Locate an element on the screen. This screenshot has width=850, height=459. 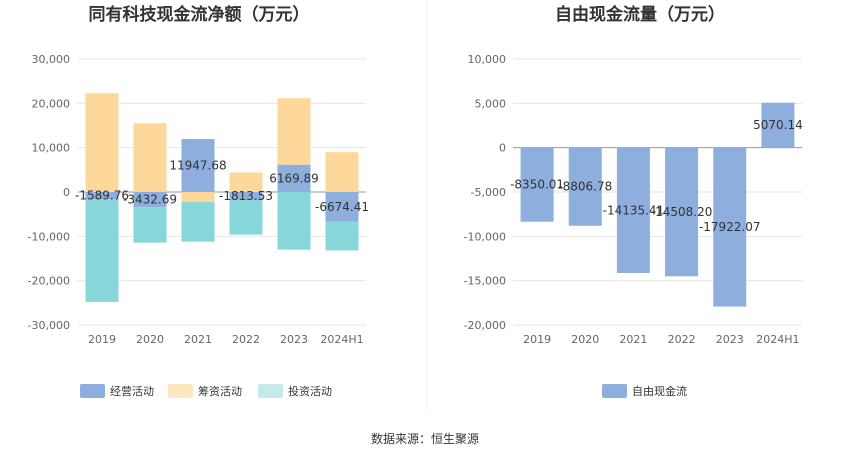
left-x-tick-label: 2019 is located at coordinates (102, 339).